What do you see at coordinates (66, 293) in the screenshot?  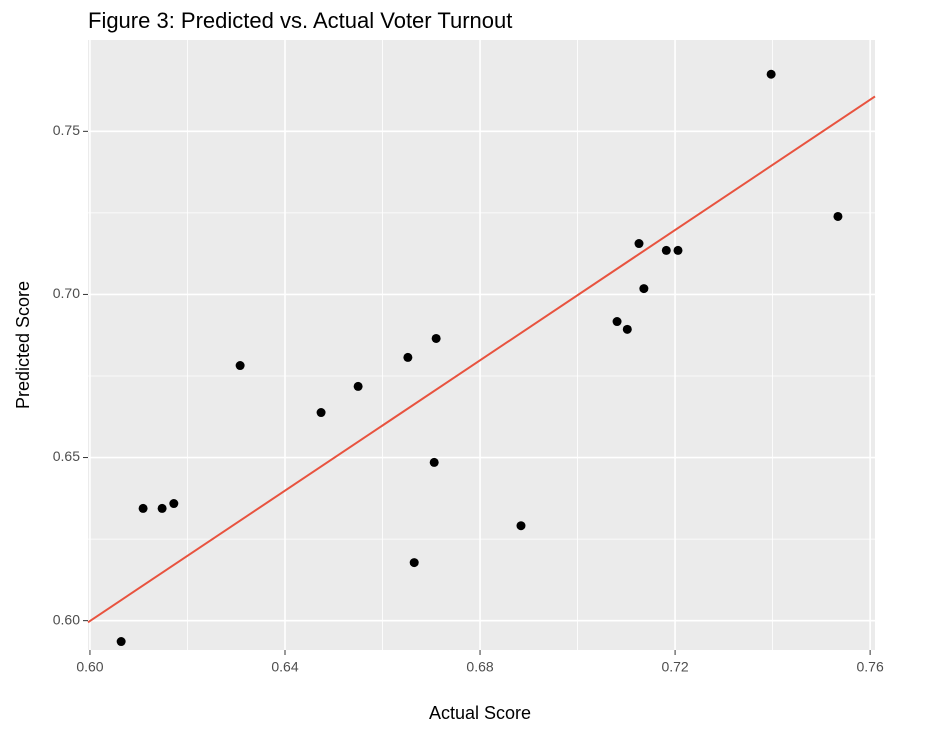 I see `y-tick-label: 0.70` at bounding box center [66, 293].